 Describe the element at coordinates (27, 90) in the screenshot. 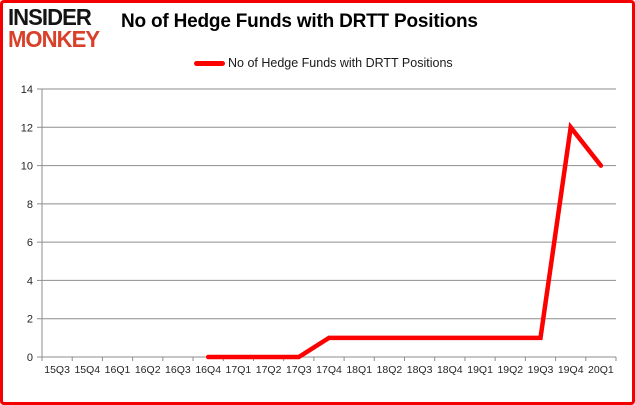

I see `y-axis-tick-label: 14` at that location.